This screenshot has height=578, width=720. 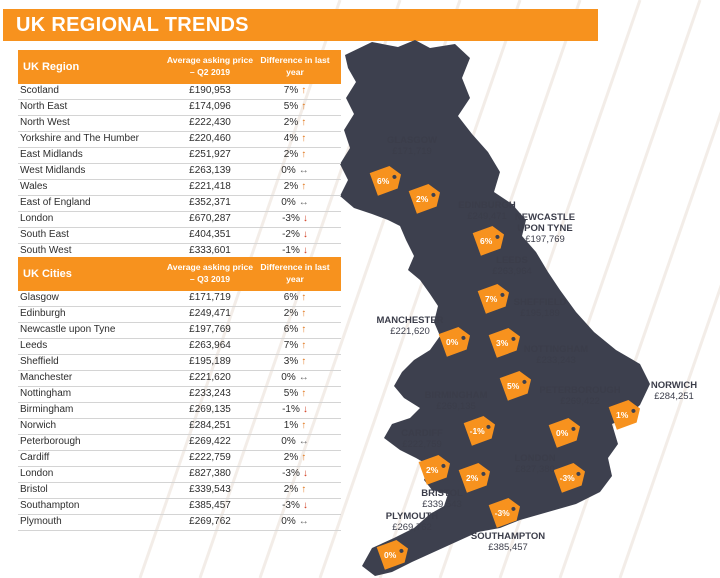 I want to click on city-price: £269,422, so click(x=580, y=401).